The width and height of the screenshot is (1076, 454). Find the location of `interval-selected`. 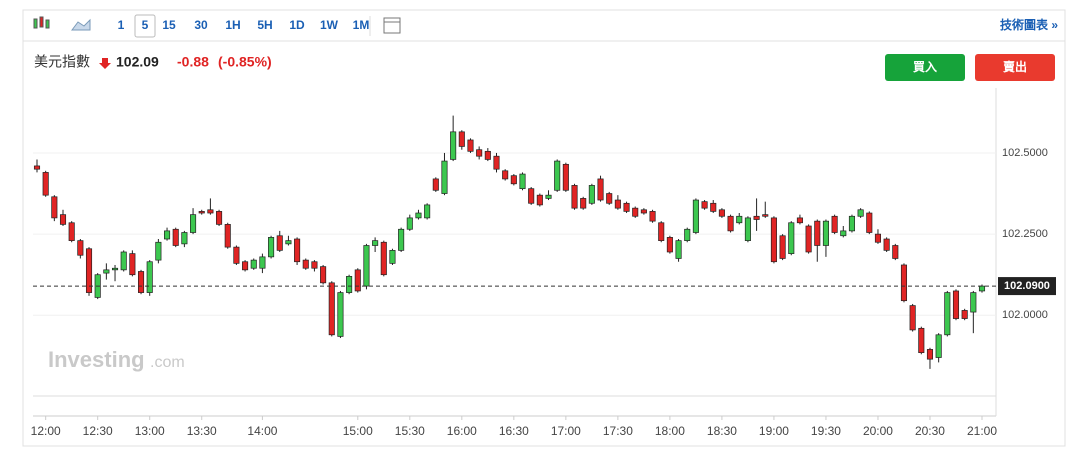

interval-selected is located at coordinates (145, 26).